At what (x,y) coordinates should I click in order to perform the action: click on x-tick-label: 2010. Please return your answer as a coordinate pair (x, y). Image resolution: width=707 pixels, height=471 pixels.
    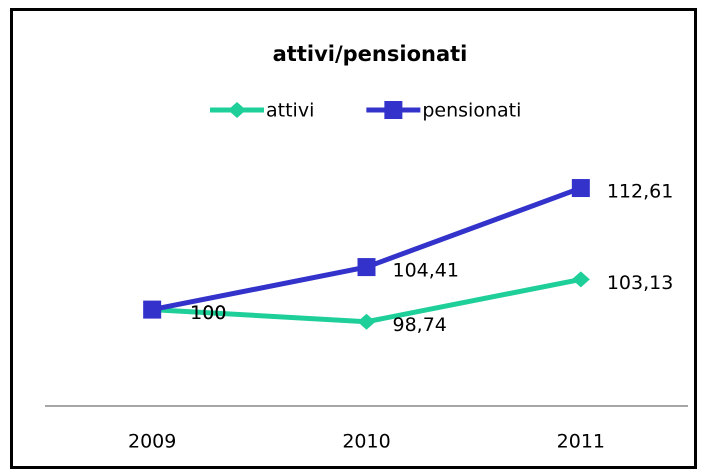
    Looking at the image, I should click on (366, 442).